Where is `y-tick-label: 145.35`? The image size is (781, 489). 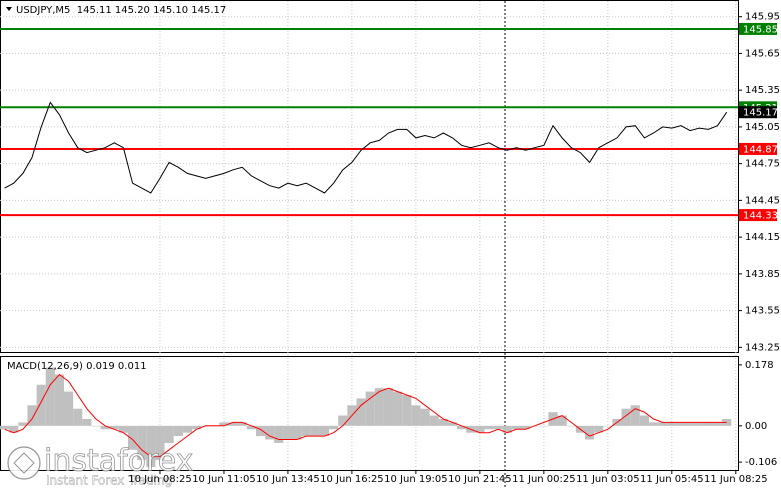 y-tick-label: 145.35 is located at coordinates (762, 90).